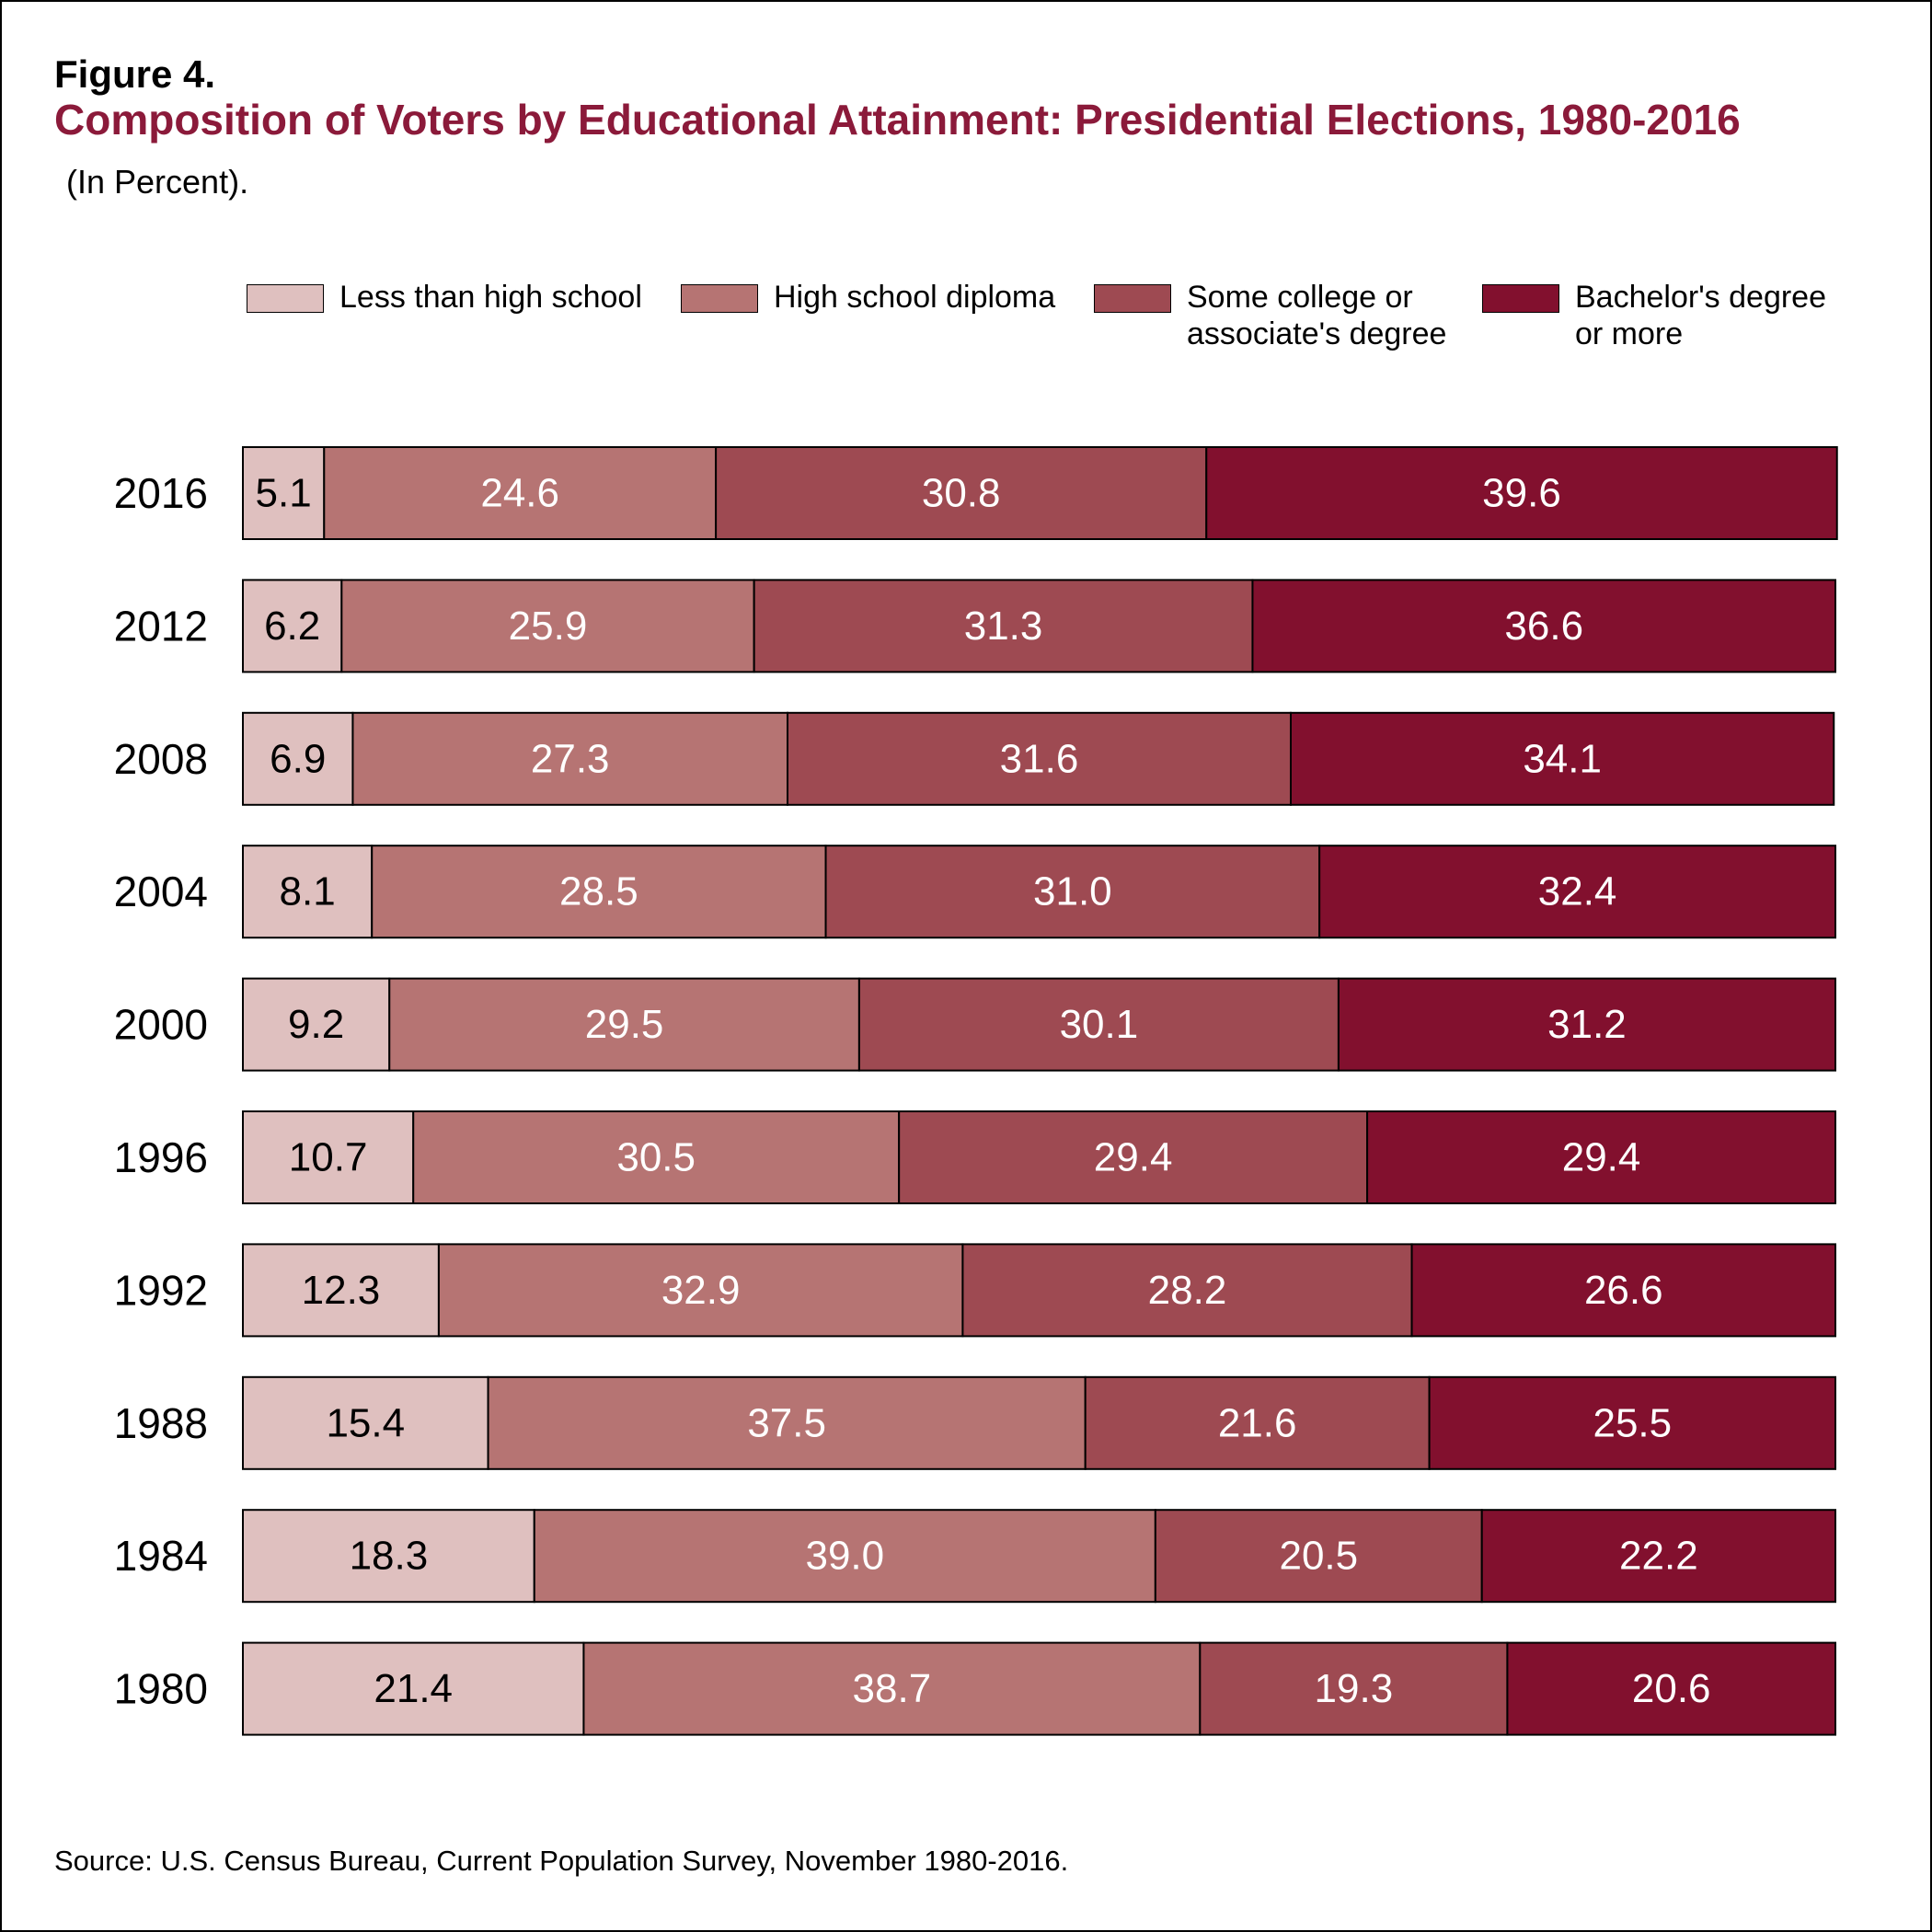 The width and height of the screenshot is (1932, 1932). I want to click on category-label: 2000, so click(161, 1025).